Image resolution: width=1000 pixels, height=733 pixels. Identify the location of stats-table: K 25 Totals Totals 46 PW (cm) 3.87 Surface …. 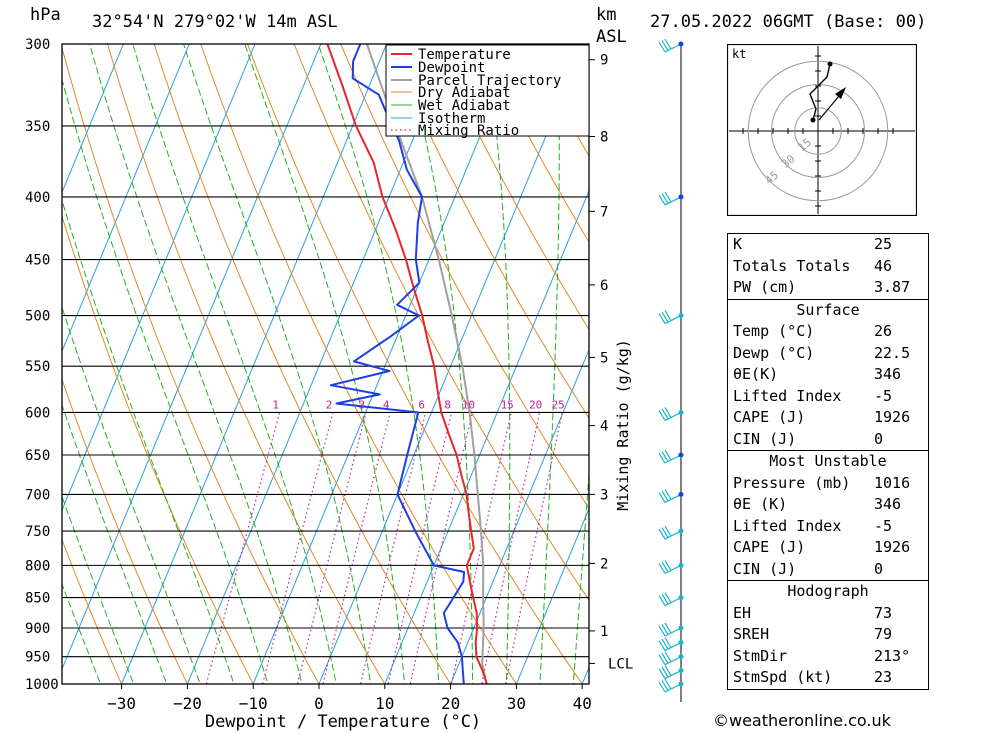
(828, 461).